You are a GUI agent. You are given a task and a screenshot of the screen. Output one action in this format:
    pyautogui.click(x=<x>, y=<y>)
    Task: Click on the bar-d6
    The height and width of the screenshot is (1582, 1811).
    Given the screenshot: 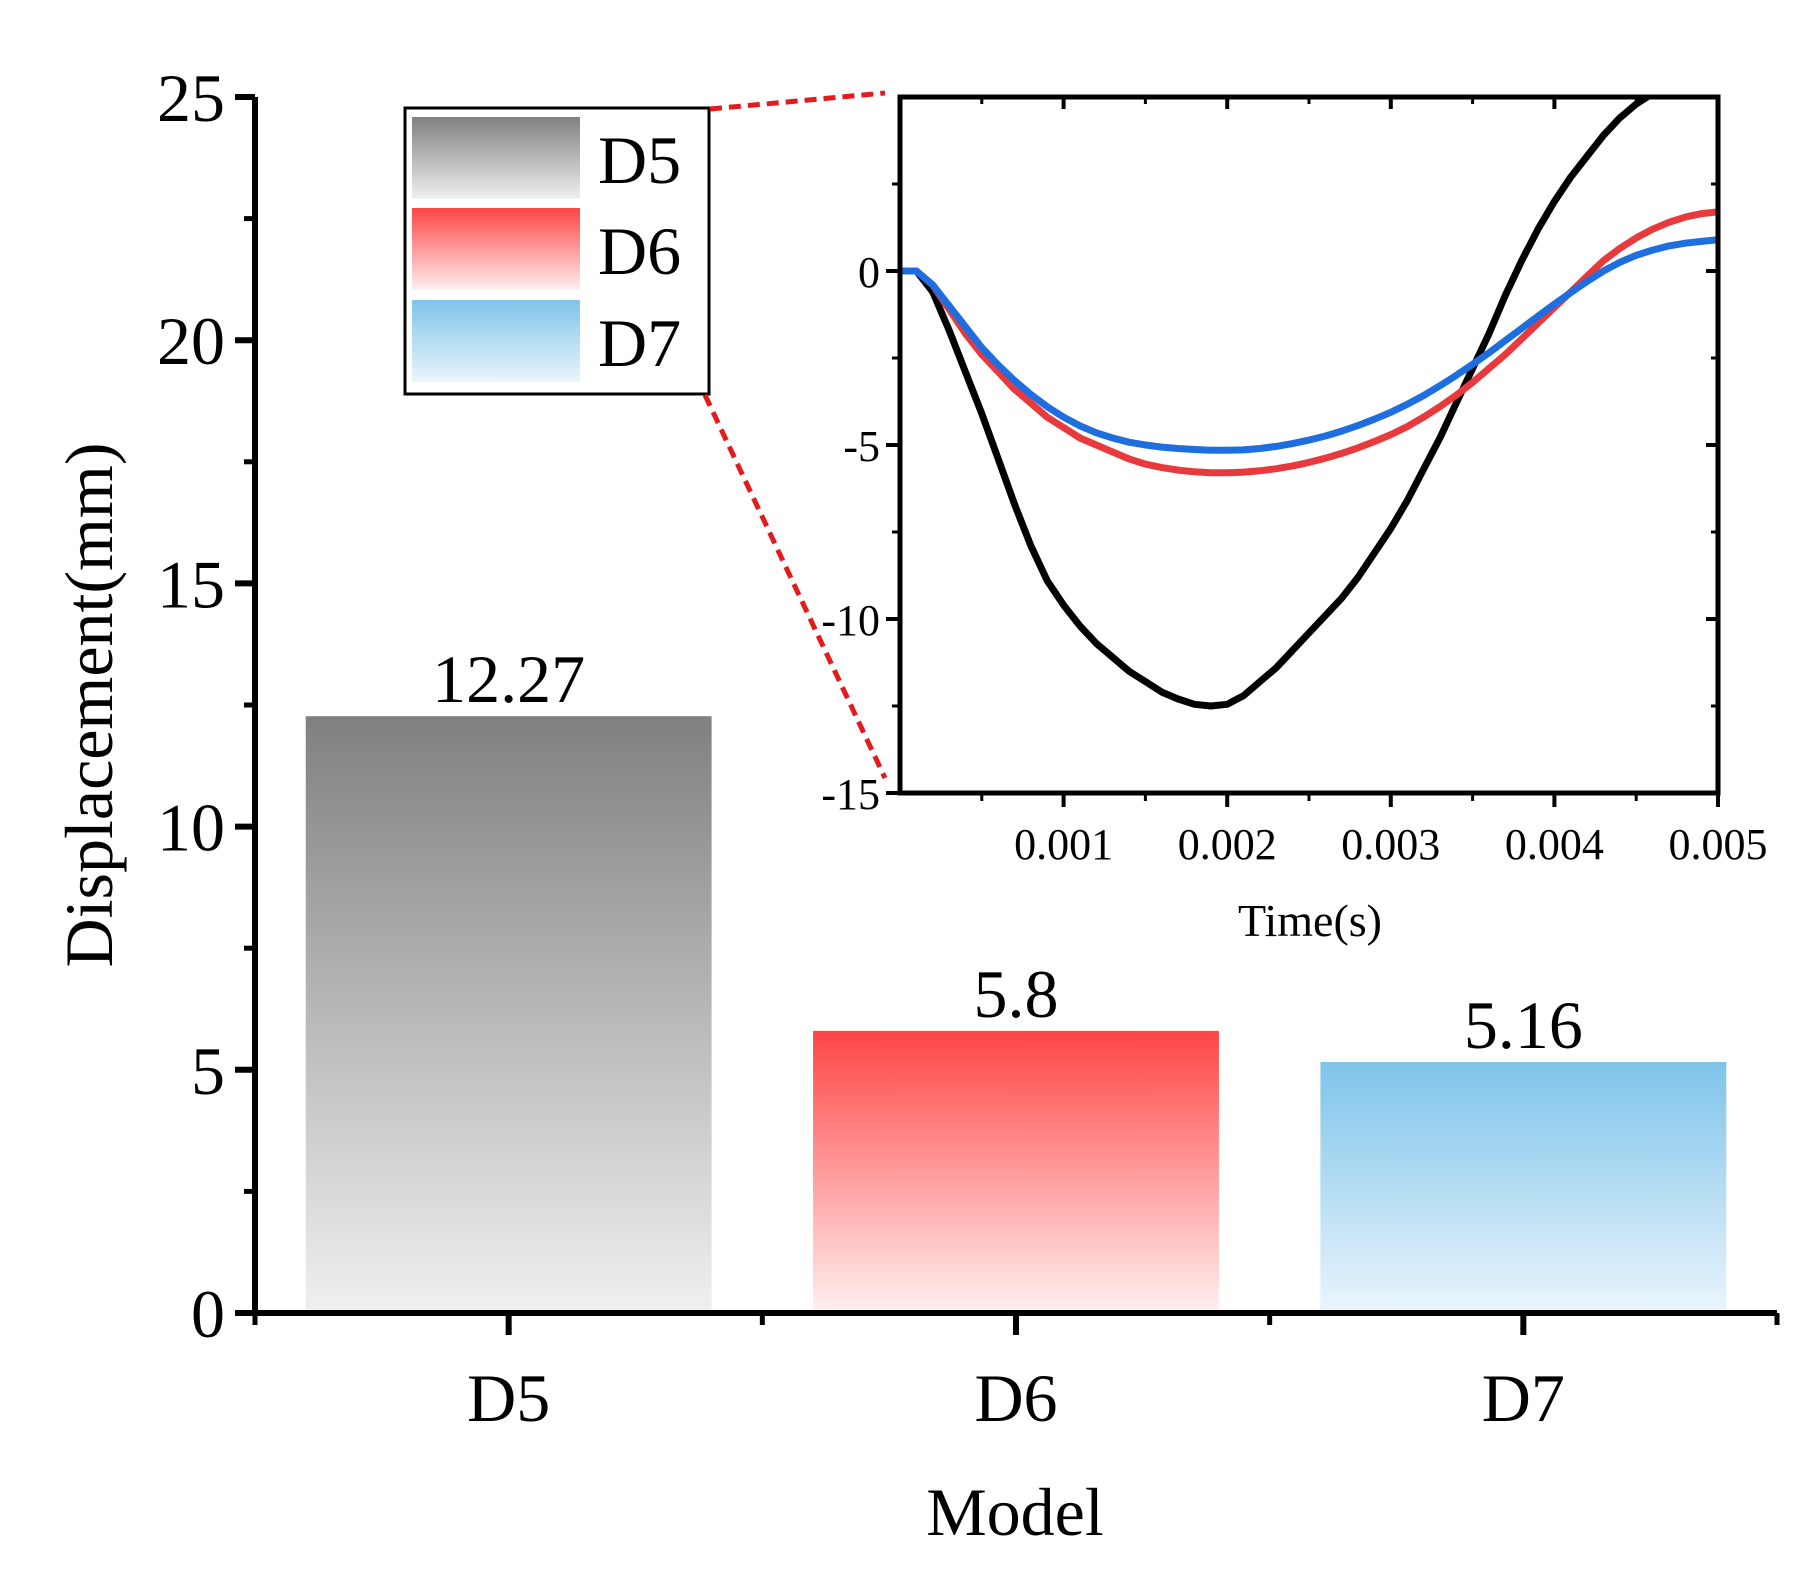 What is the action you would take?
    pyautogui.click(x=1016, y=1171)
    